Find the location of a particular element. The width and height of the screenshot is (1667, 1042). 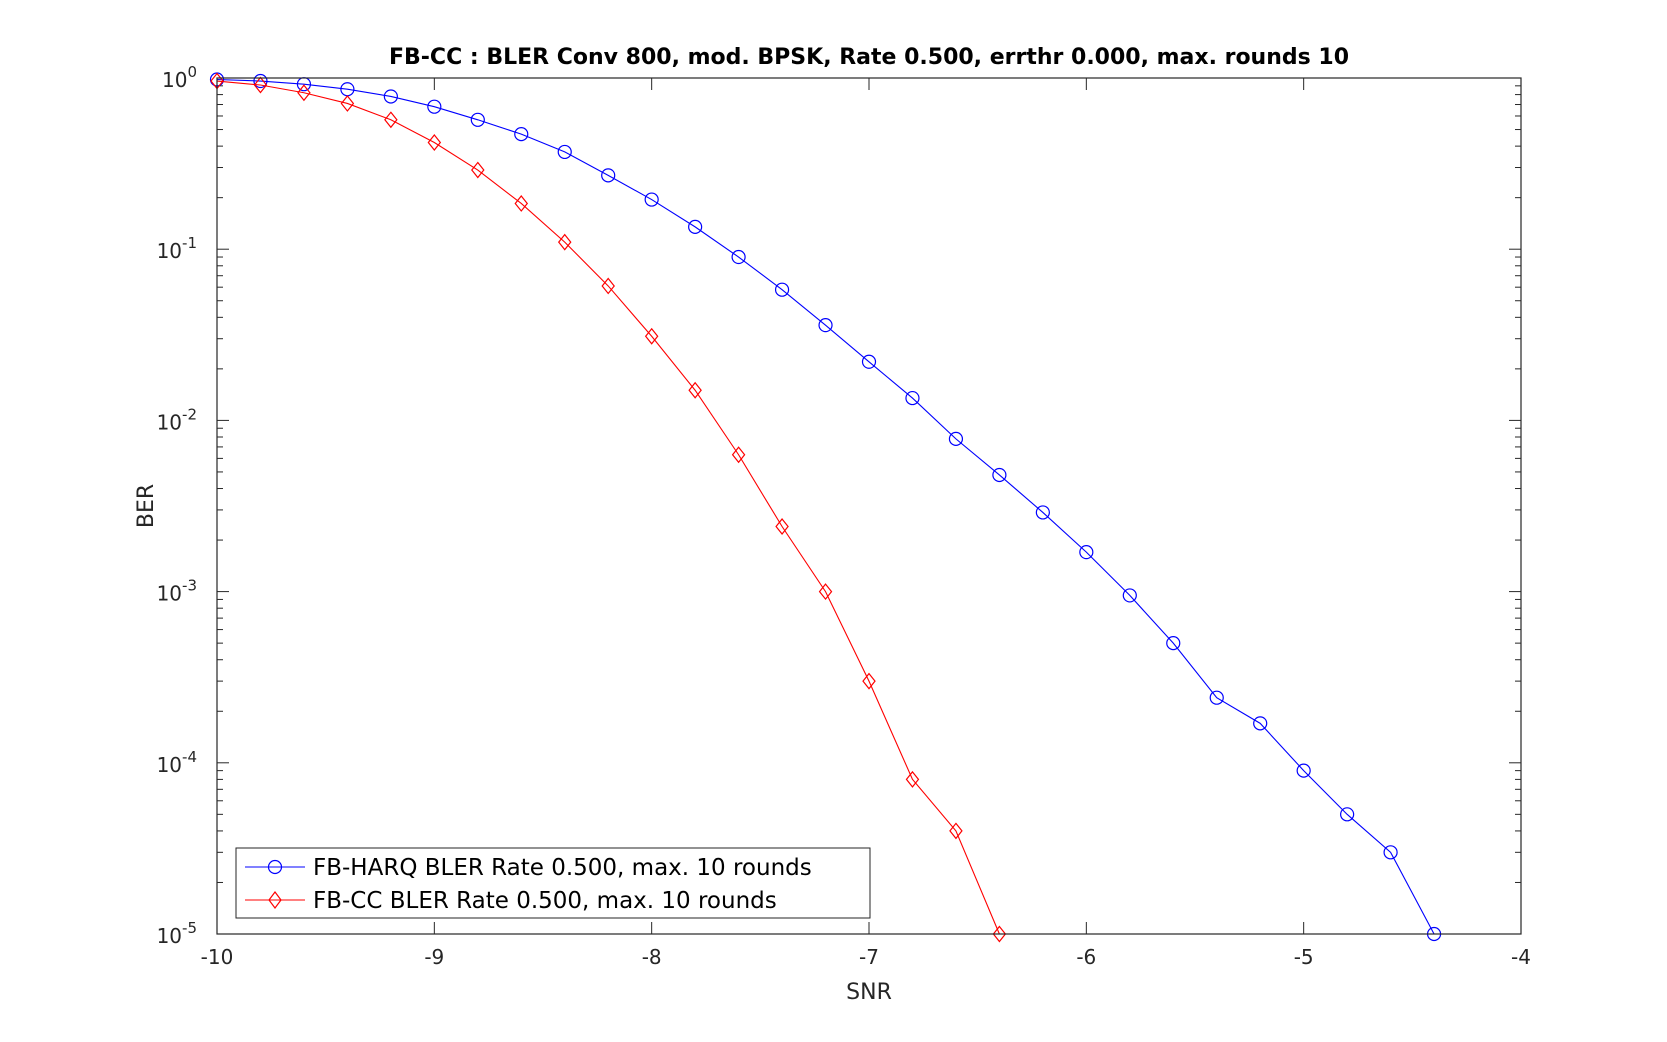

y-tick-label: 10⁻¹ is located at coordinates (177, 248).